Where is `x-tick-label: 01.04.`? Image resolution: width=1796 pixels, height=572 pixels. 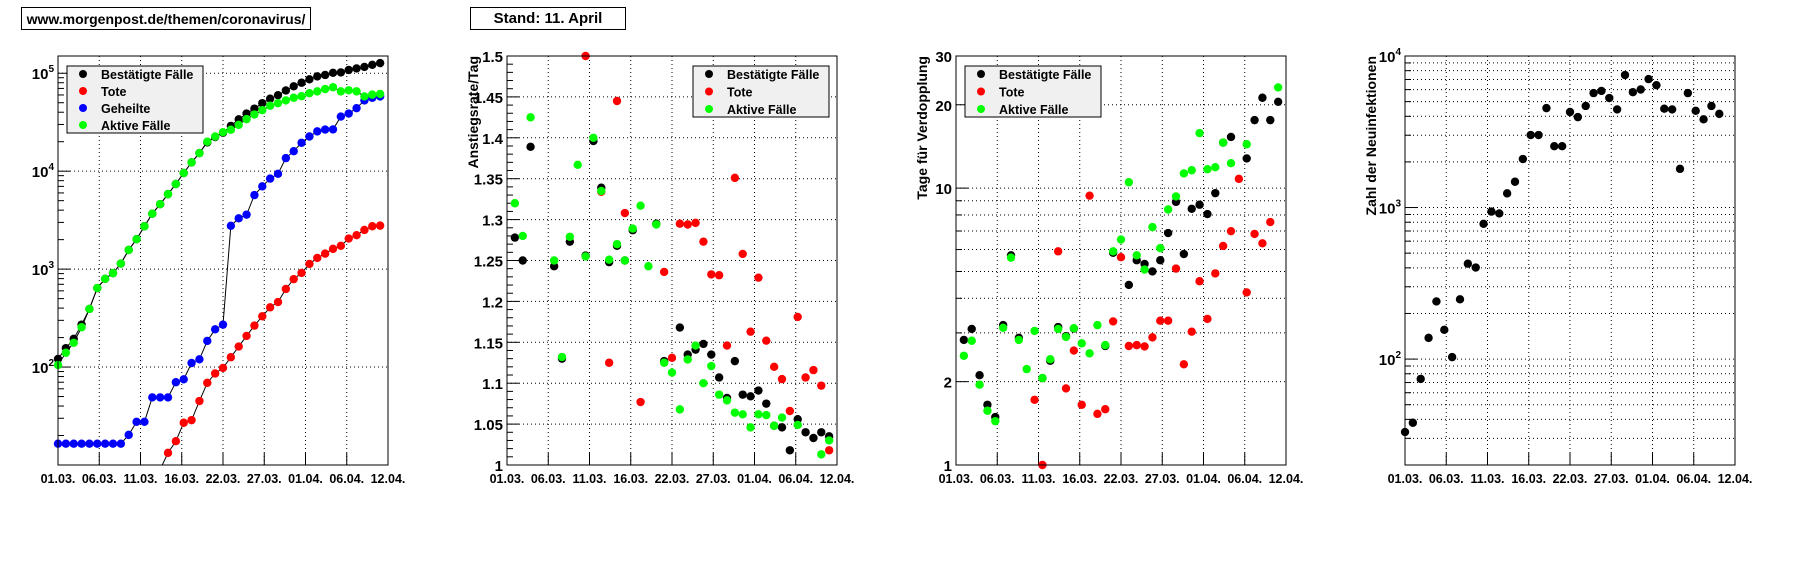
x-tick-label: 01.04. is located at coordinates (1652, 479).